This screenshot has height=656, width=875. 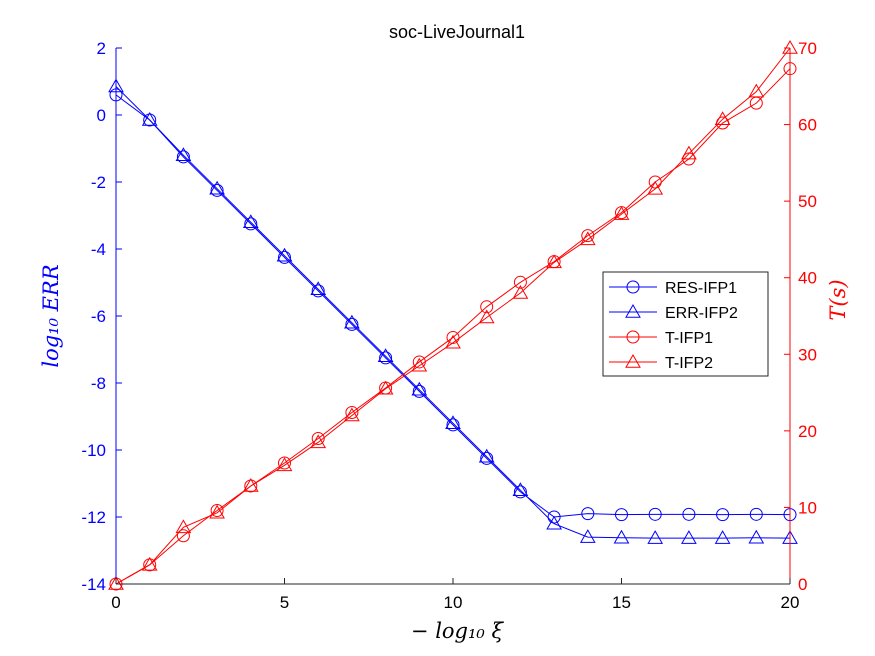 I want to click on legend-entry: T-IFP2, so click(x=661, y=362).